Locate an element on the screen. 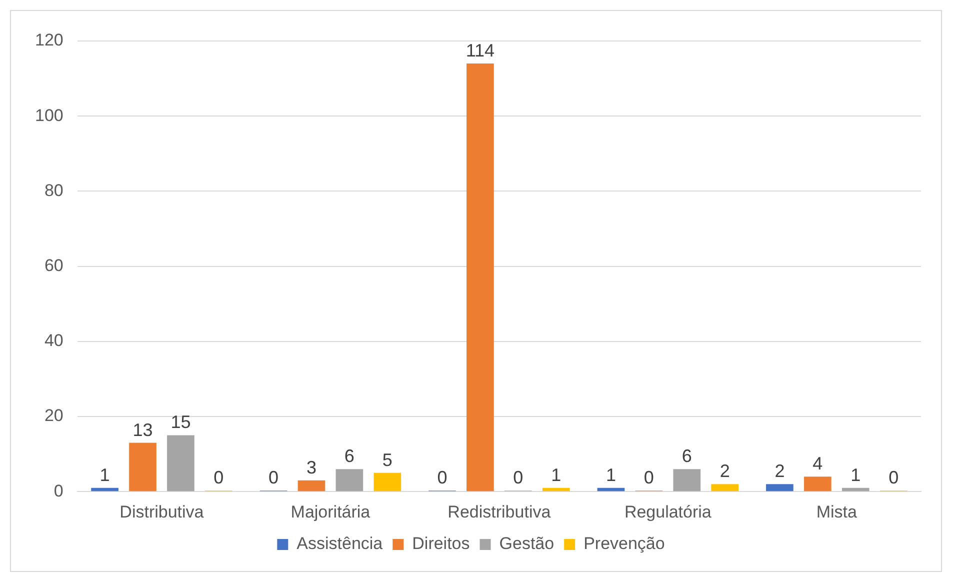  data-label: 3 is located at coordinates (311, 467).